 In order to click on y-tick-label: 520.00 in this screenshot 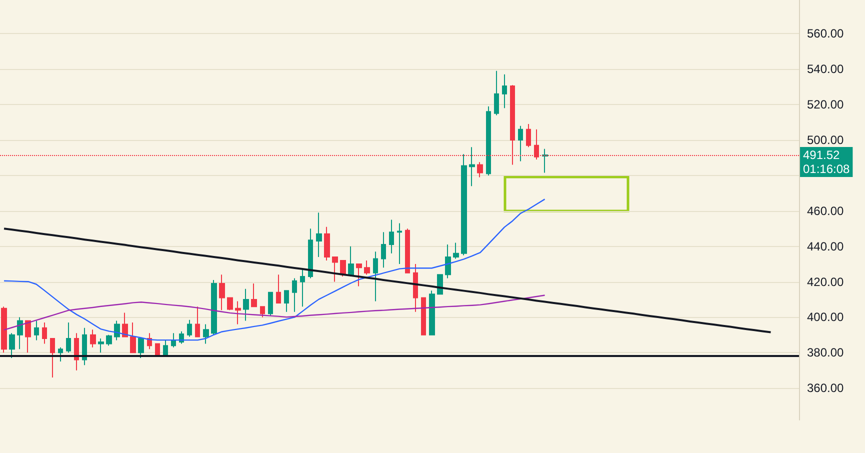, I will do `click(825, 105)`.